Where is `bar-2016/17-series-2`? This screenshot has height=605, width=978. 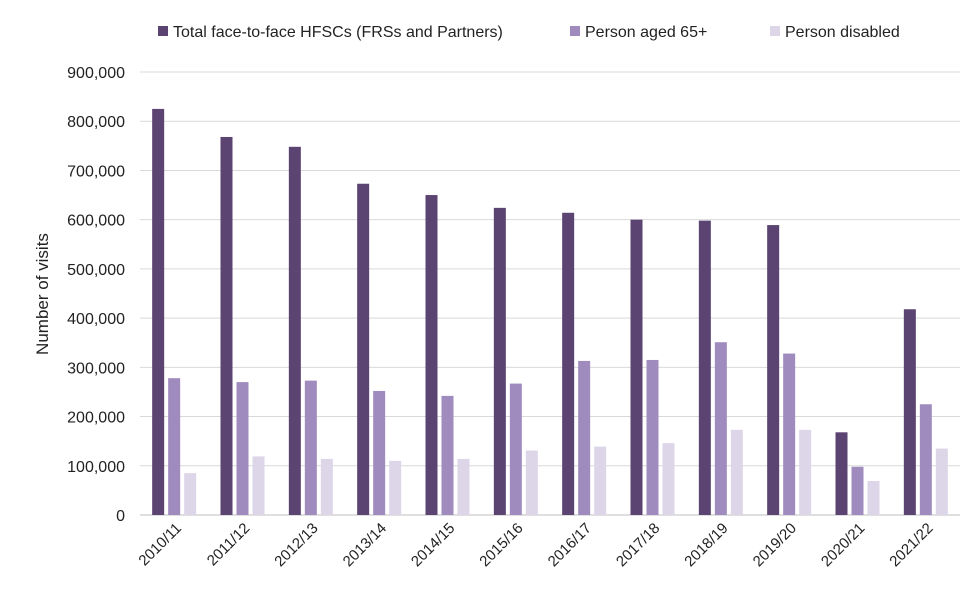 bar-2016/17-series-2 is located at coordinates (600, 480).